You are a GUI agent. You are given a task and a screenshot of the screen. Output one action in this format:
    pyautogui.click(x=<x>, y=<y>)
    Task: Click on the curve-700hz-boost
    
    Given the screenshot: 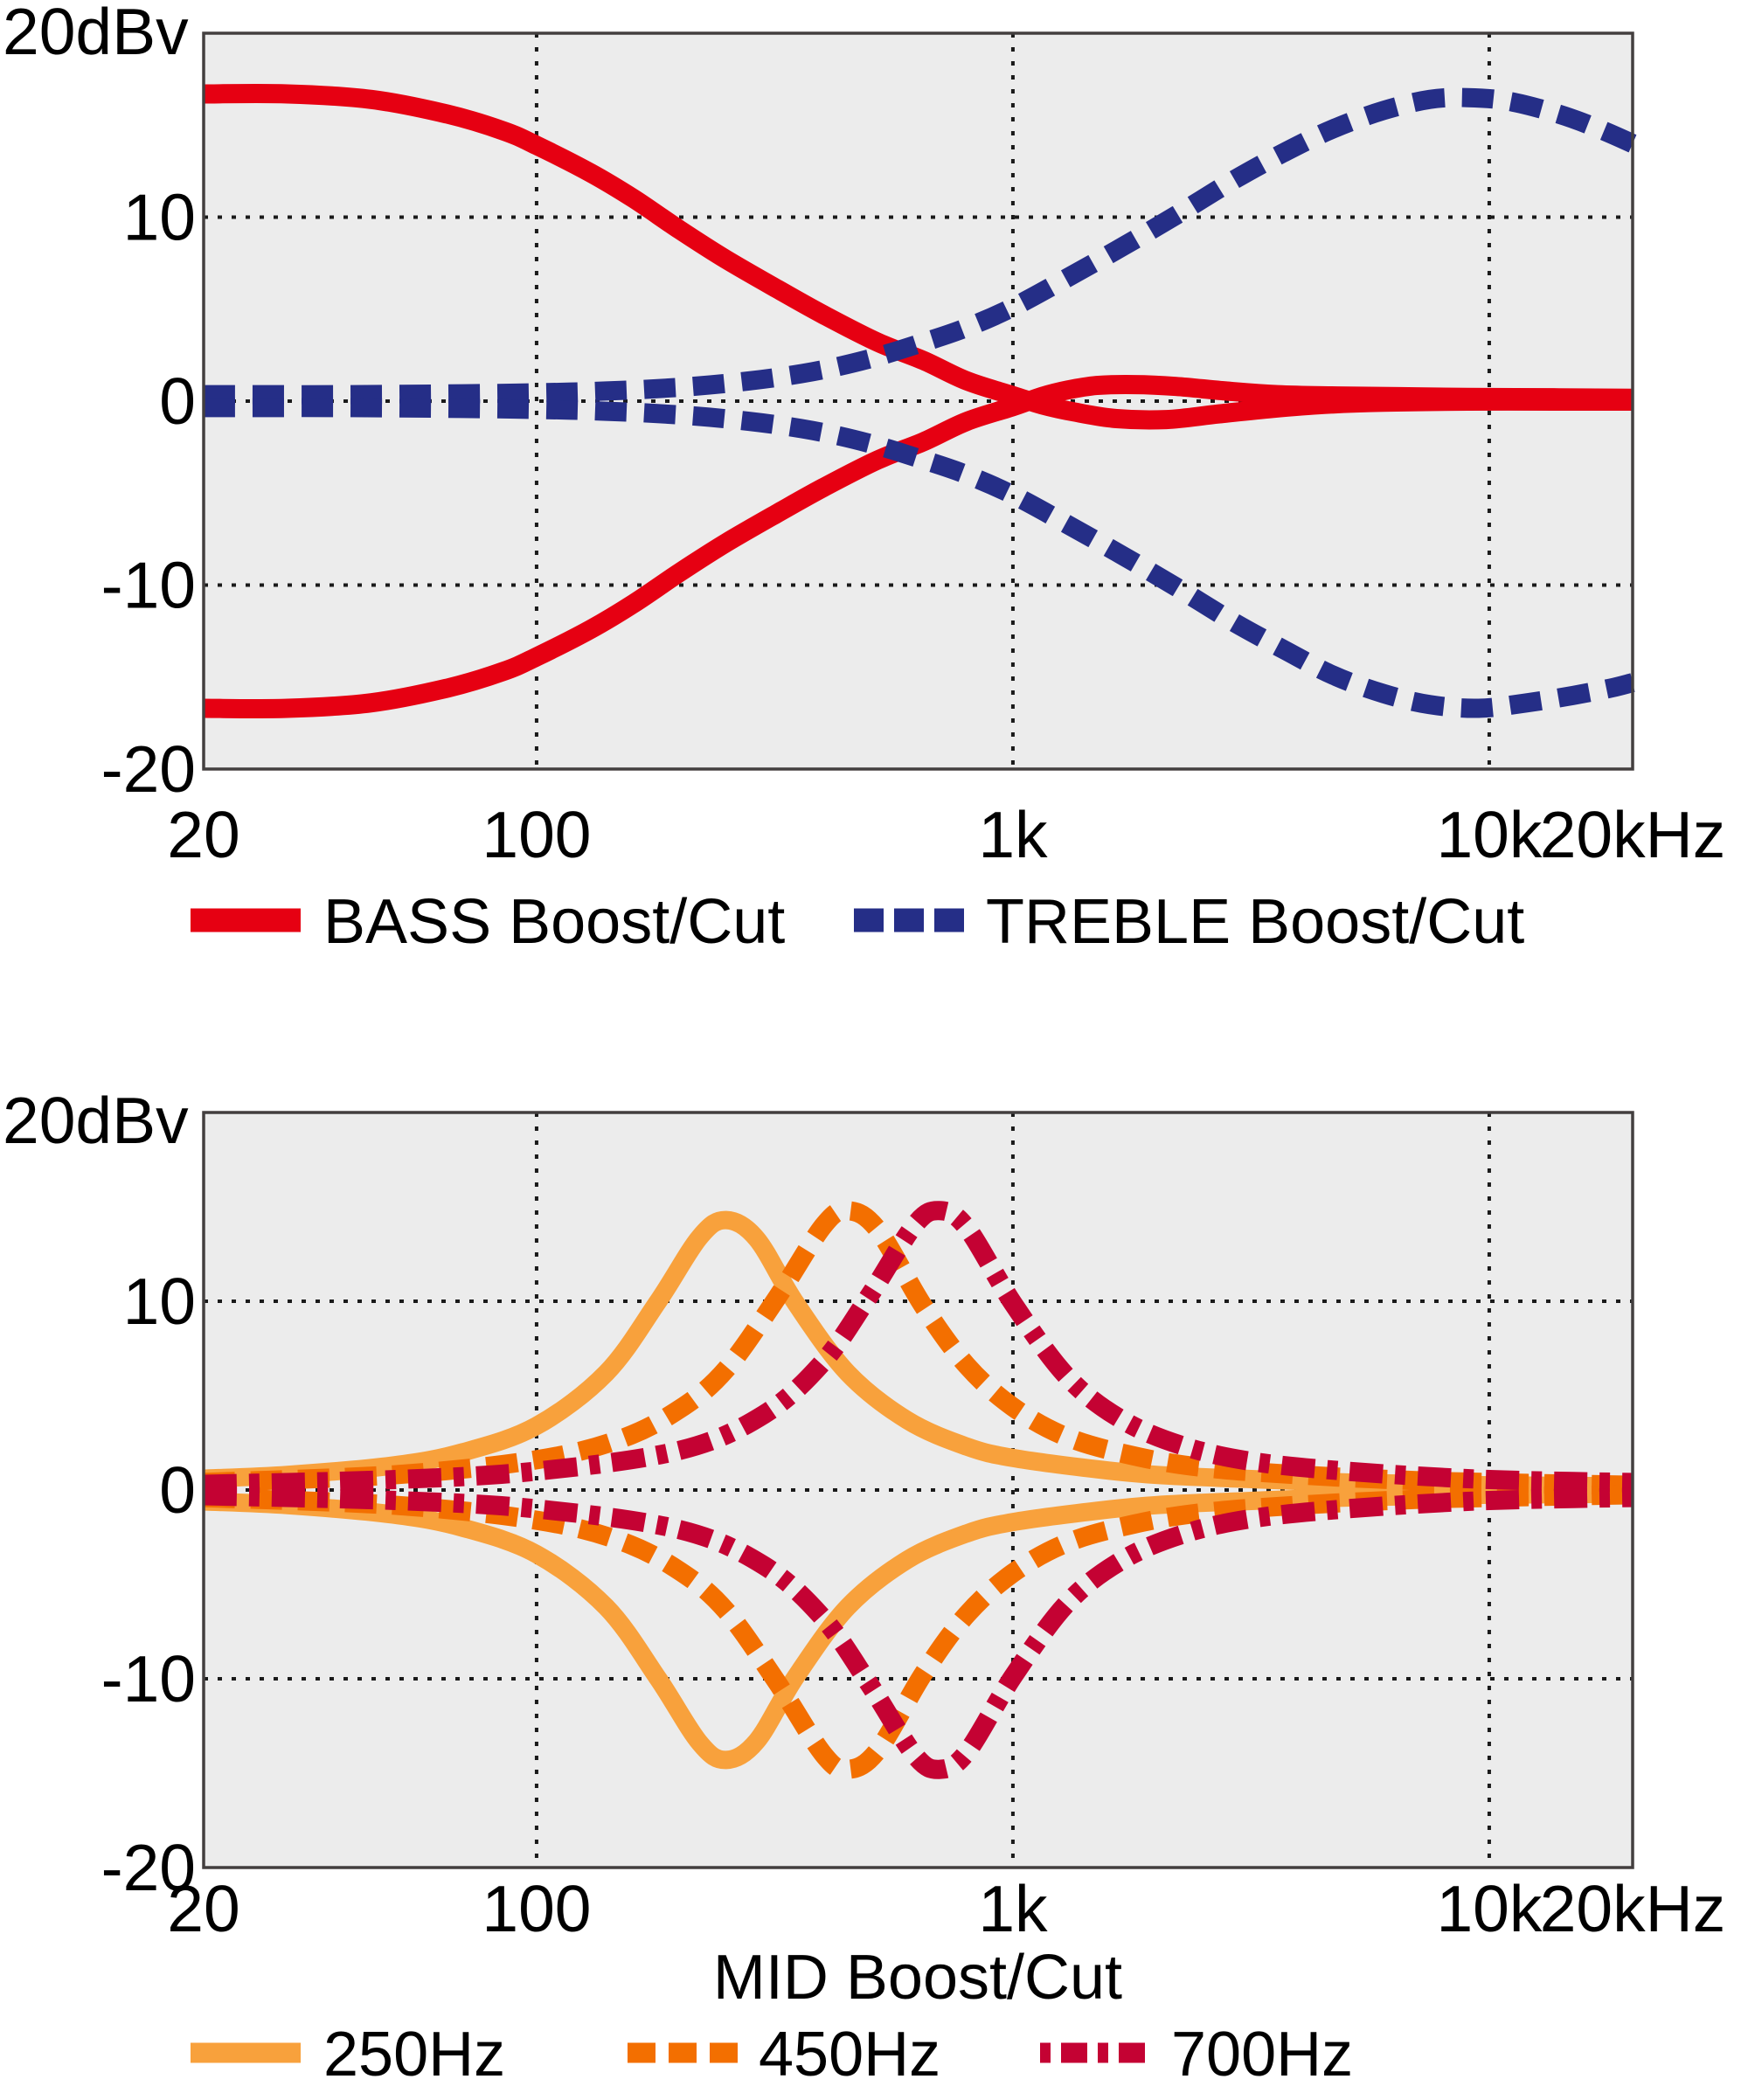 What is the action you would take?
    pyautogui.click(x=918, y=1348)
    